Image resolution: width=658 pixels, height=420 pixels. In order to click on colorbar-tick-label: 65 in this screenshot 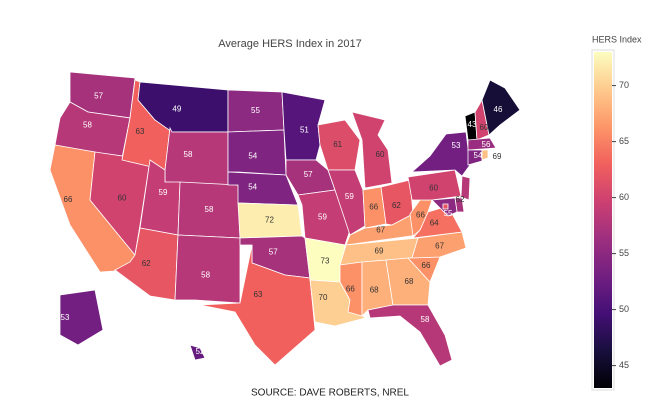, I will do `click(624, 141)`.